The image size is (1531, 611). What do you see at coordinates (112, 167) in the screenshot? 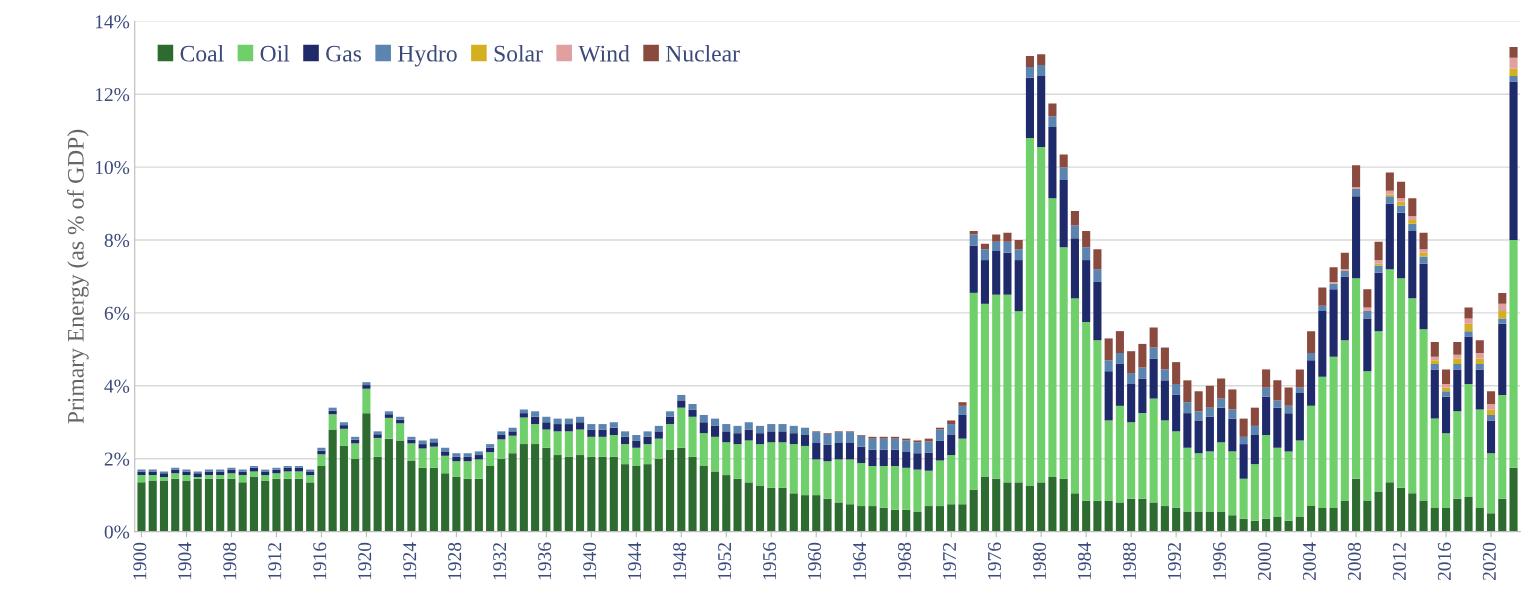
I see `y-tick-label: 10%` at bounding box center [112, 167].